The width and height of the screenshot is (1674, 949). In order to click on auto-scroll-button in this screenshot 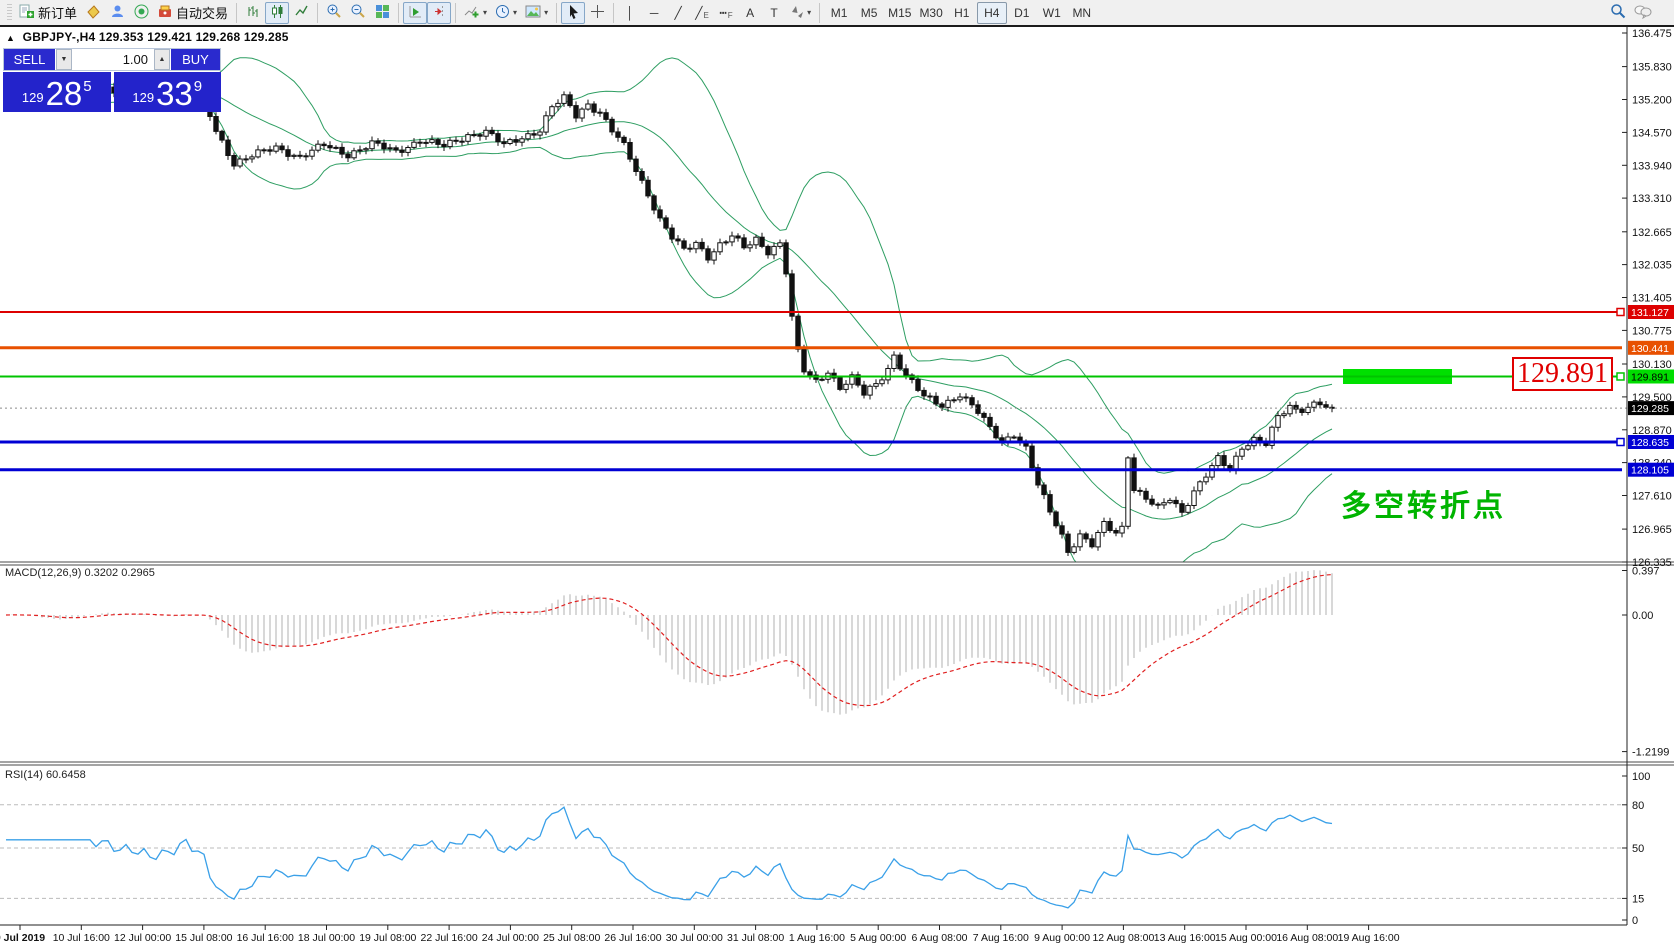, I will do `click(415, 12)`.